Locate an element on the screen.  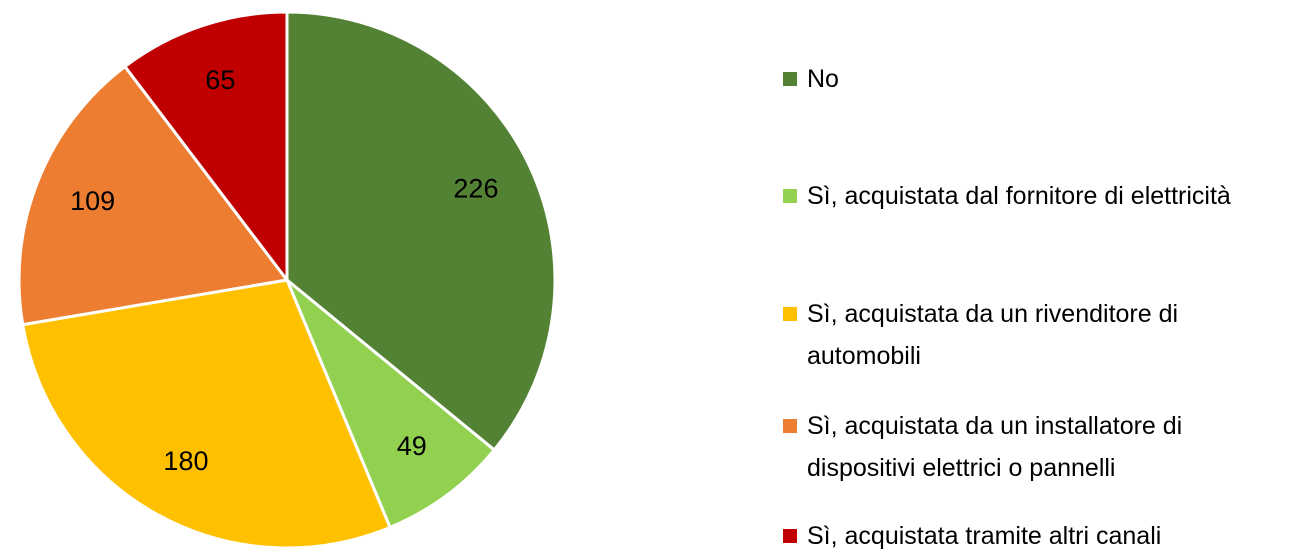
legend-label: No is located at coordinates (823, 79).